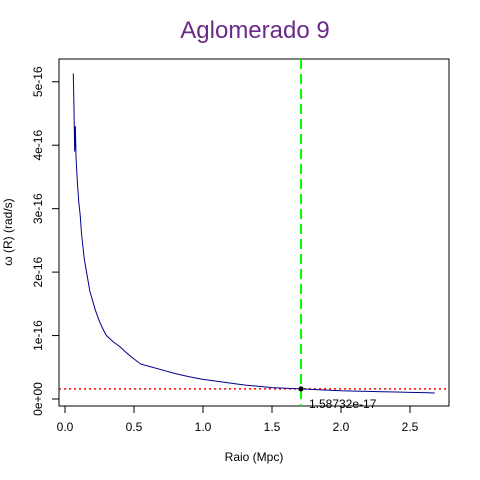 The height and width of the screenshot is (480, 480). I want to click on x-axis: 0.0 0.5 1.0 1.5 2.0 2.5, so click(238, 419).